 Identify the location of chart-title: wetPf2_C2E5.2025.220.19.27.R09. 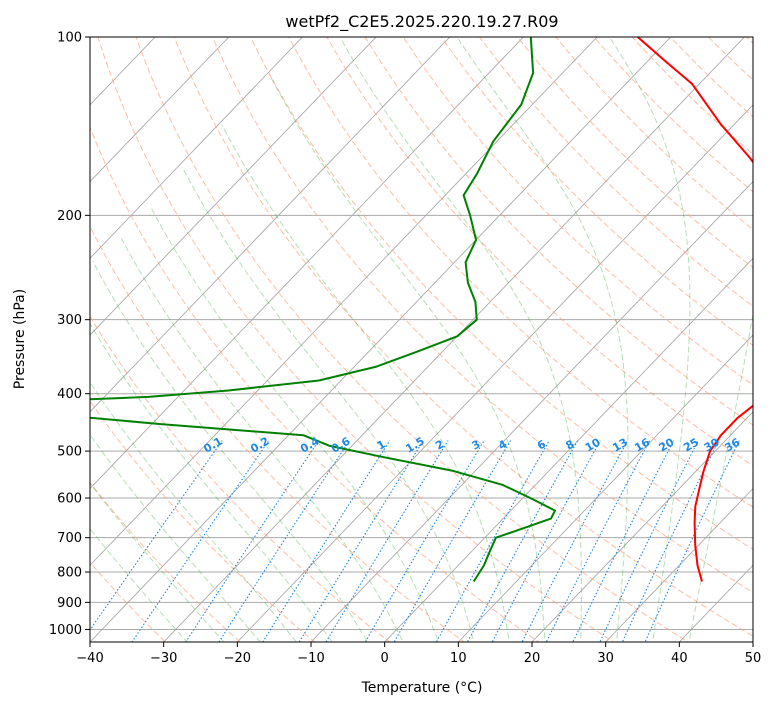
(421, 22).